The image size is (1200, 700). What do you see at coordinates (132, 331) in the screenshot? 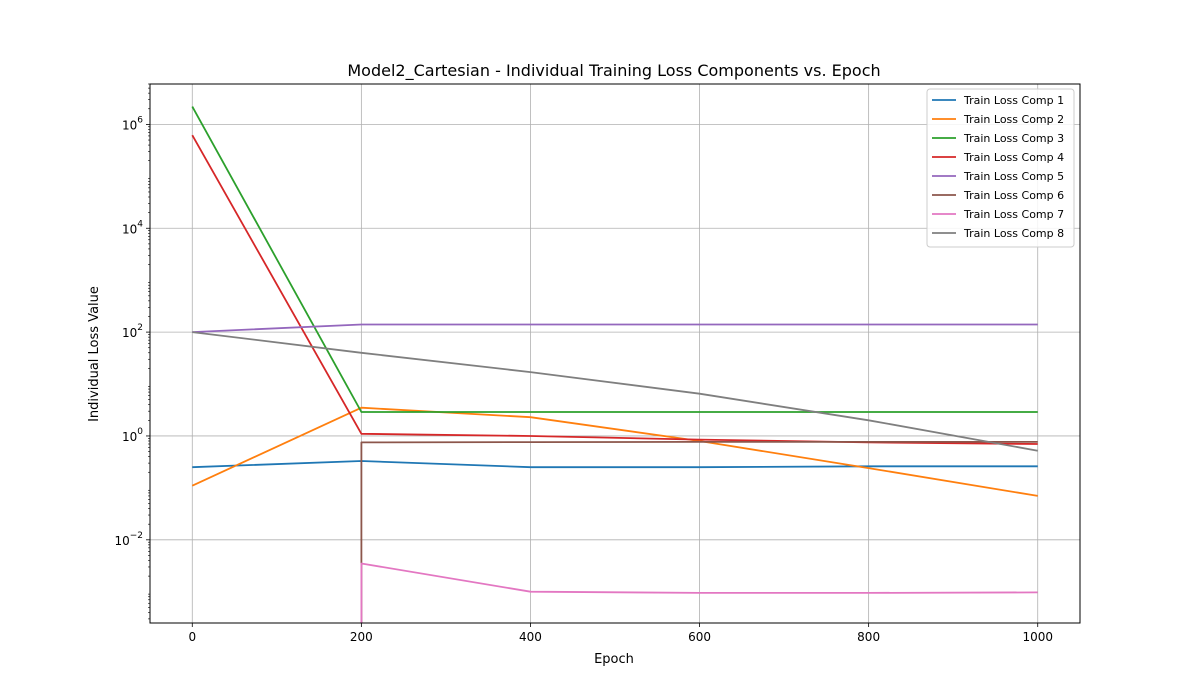
I see `y-tick-label: 10²` at bounding box center [132, 331].